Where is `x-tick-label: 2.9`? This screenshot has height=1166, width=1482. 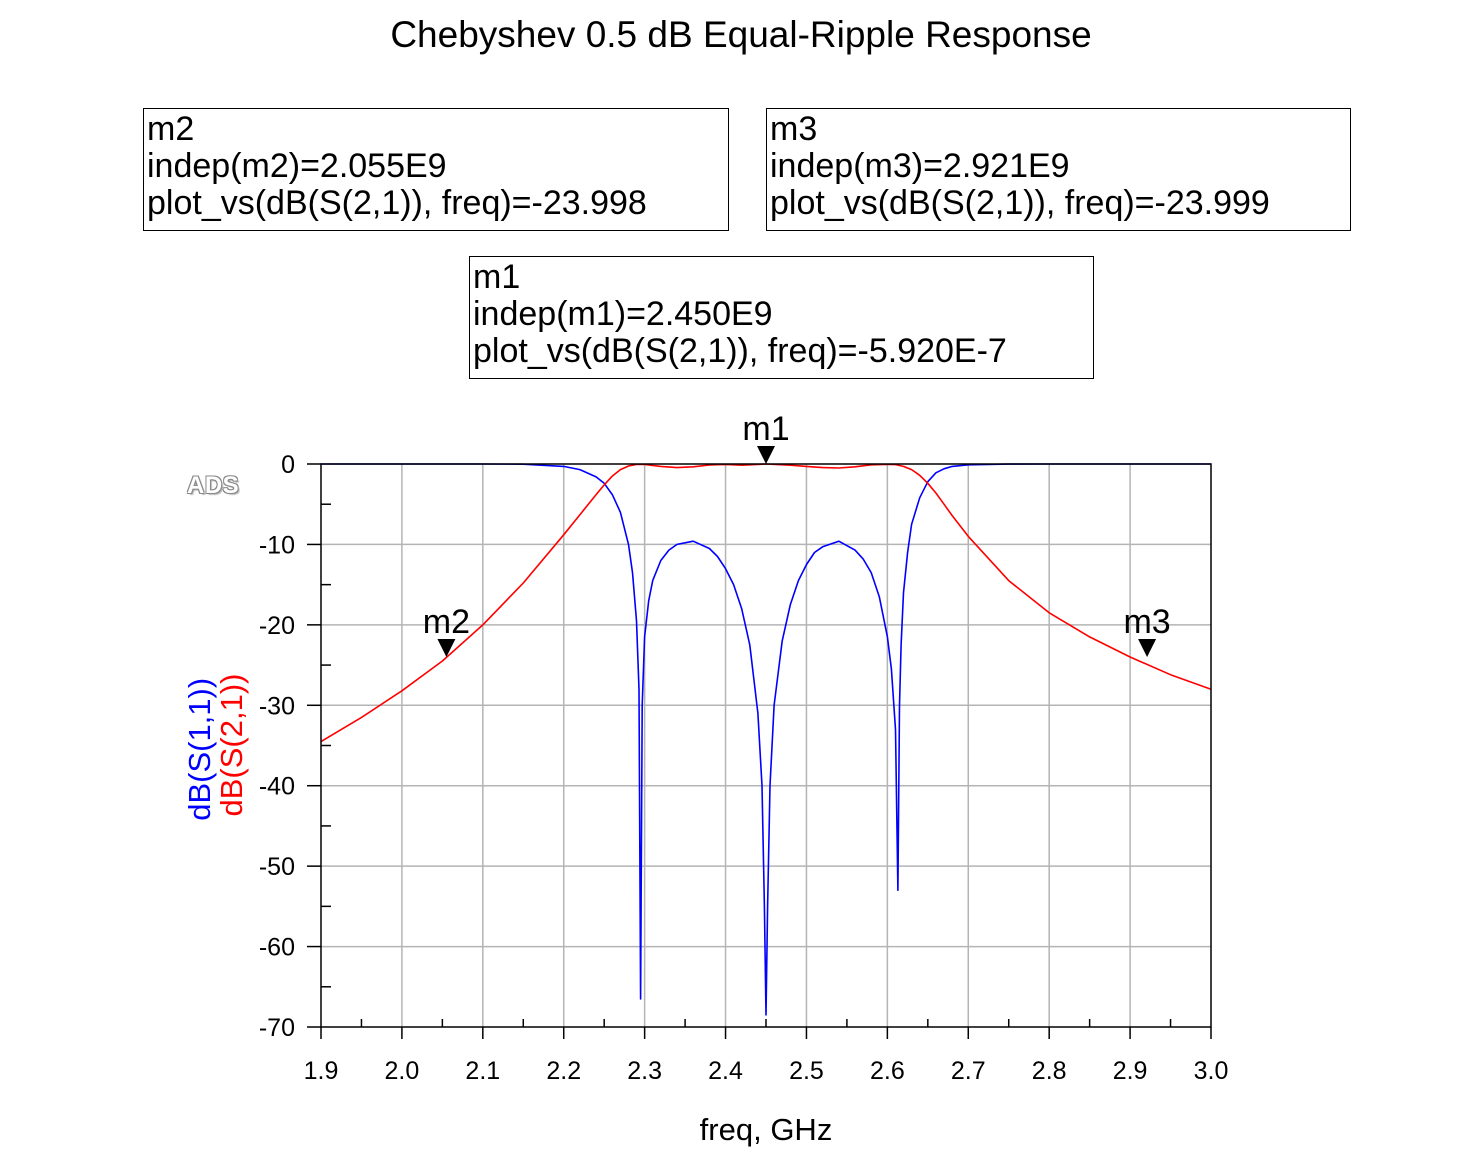
x-tick-label: 2.9 is located at coordinates (1130, 1071).